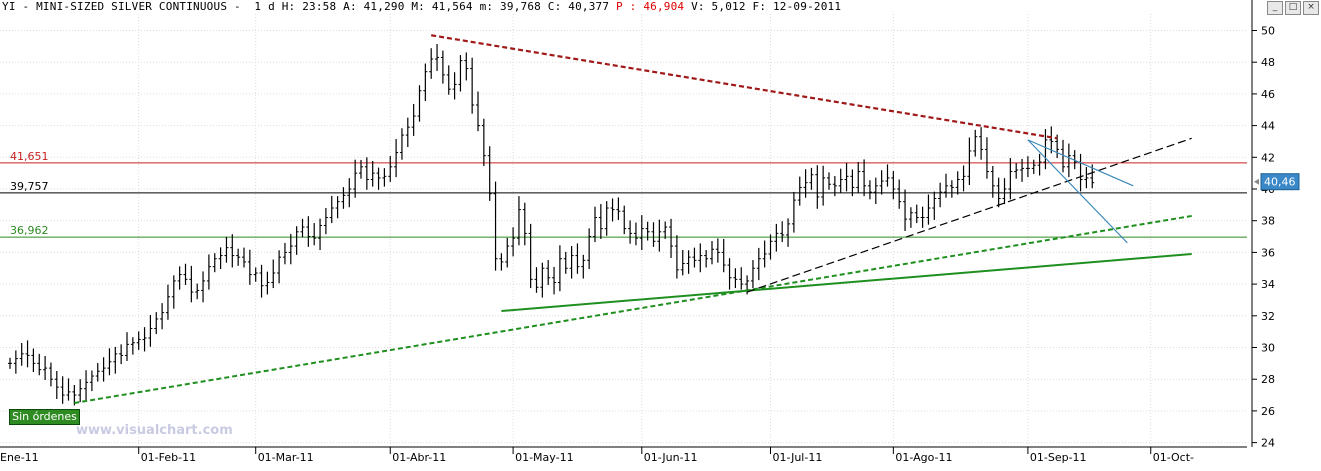 The height and width of the screenshot is (471, 1321). Describe the element at coordinates (1268, 252) in the screenshot. I see `y-tick-label: 36` at that location.